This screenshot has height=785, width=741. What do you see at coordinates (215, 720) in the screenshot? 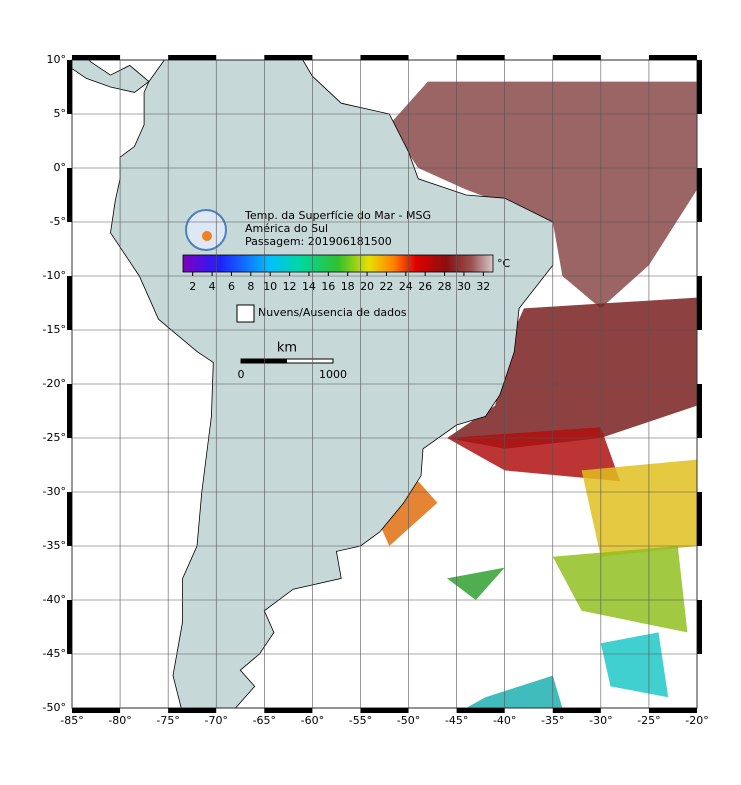
I see `x-tick-label: -70°` at bounding box center [215, 720].